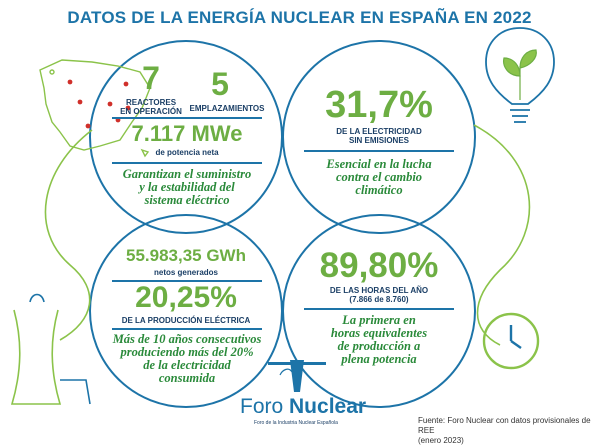 The width and height of the screenshot is (599, 446). I want to click on logo-tagline: Foro de la Industria Nuclear Española, so click(296, 423).